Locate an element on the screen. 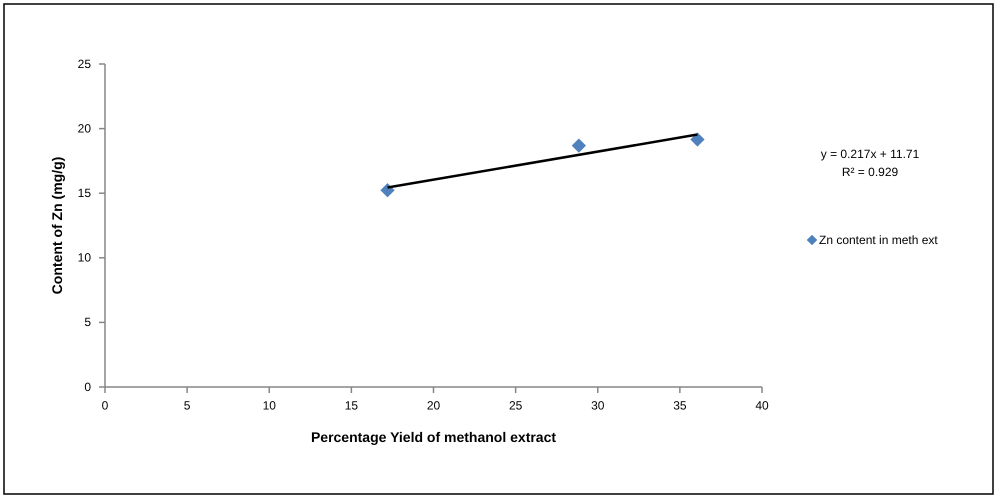 The width and height of the screenshot is (997, 499). x-tick-label: 5 is located at coordinates (187, 405).